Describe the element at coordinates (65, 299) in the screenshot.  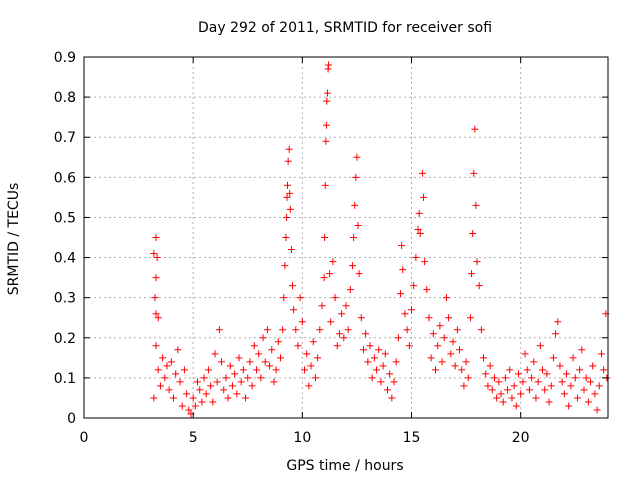
I see `y-tick-label: 0.3` at that location.